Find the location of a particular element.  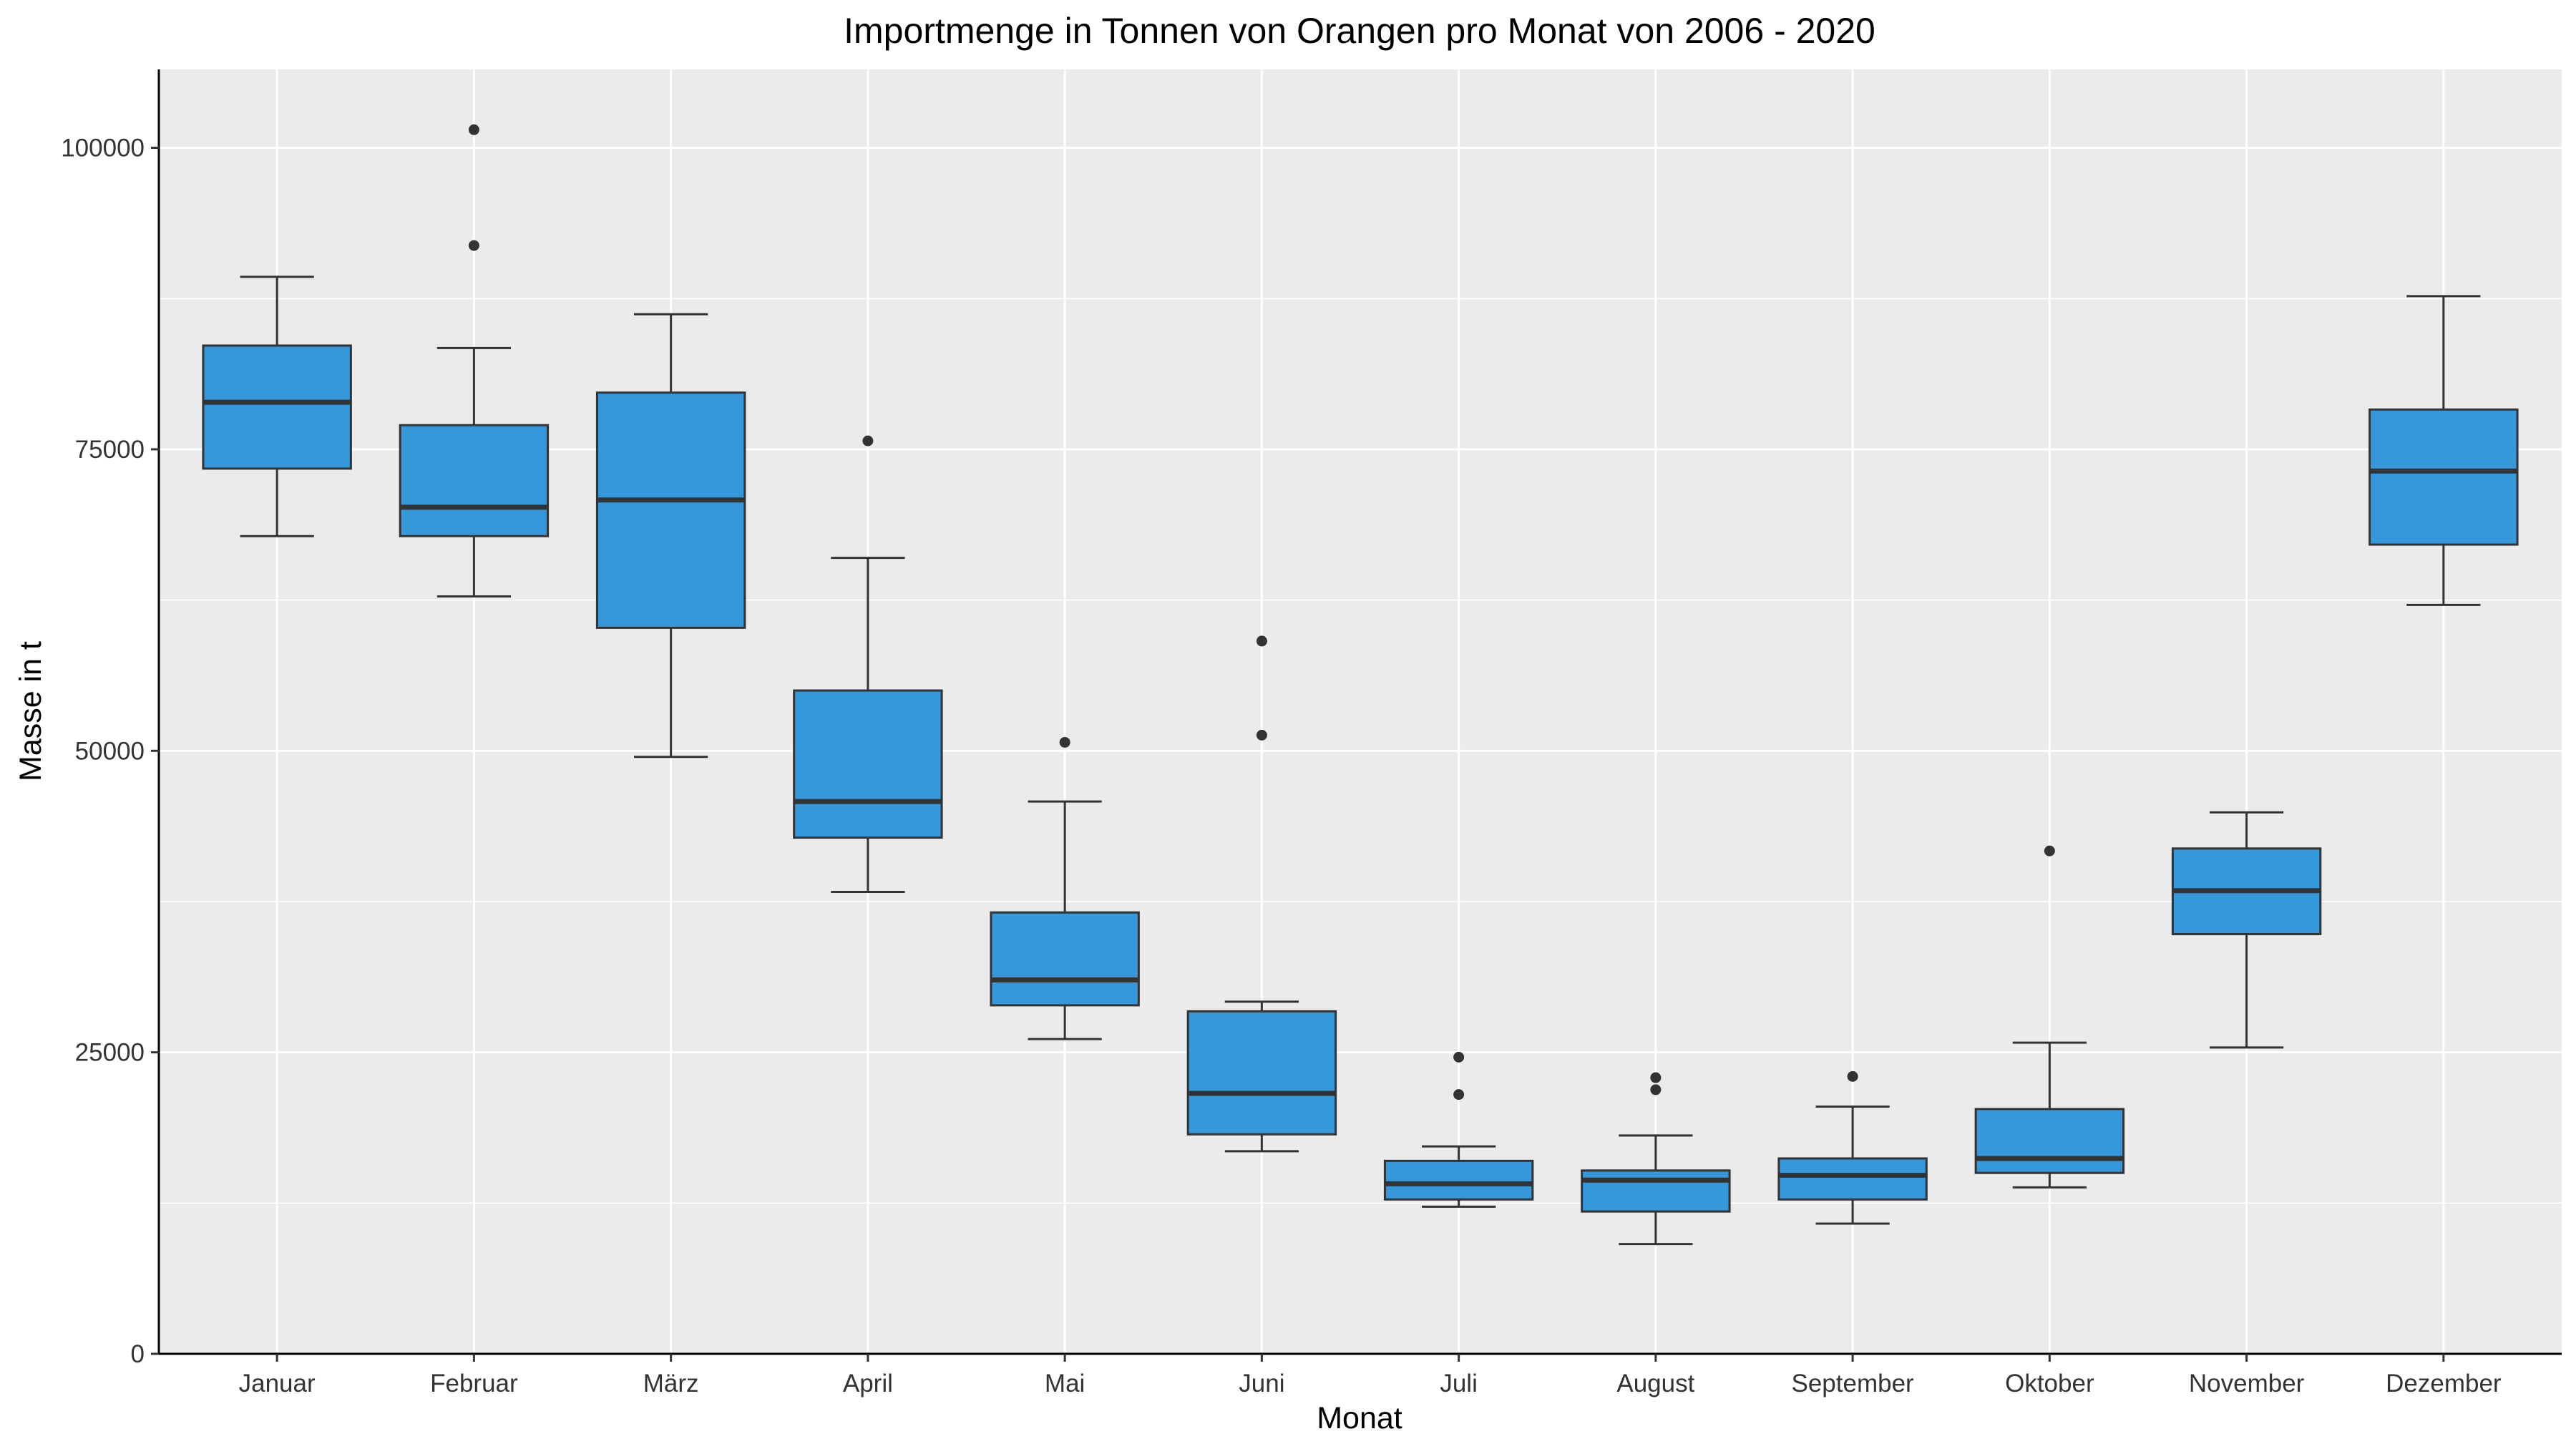

y-tick-label: 25000 is located at coordinates (110, 1053).